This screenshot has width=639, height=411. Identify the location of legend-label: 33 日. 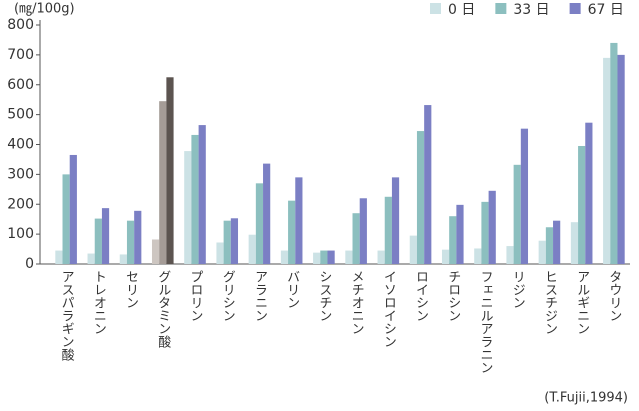
(531, 10).